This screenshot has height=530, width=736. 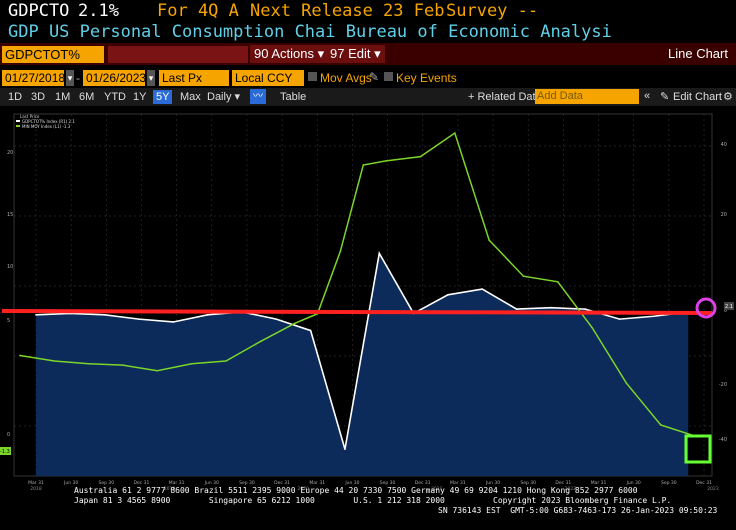 I want to click on right-axis-tick-1: 20, so click(x=724, y=215).